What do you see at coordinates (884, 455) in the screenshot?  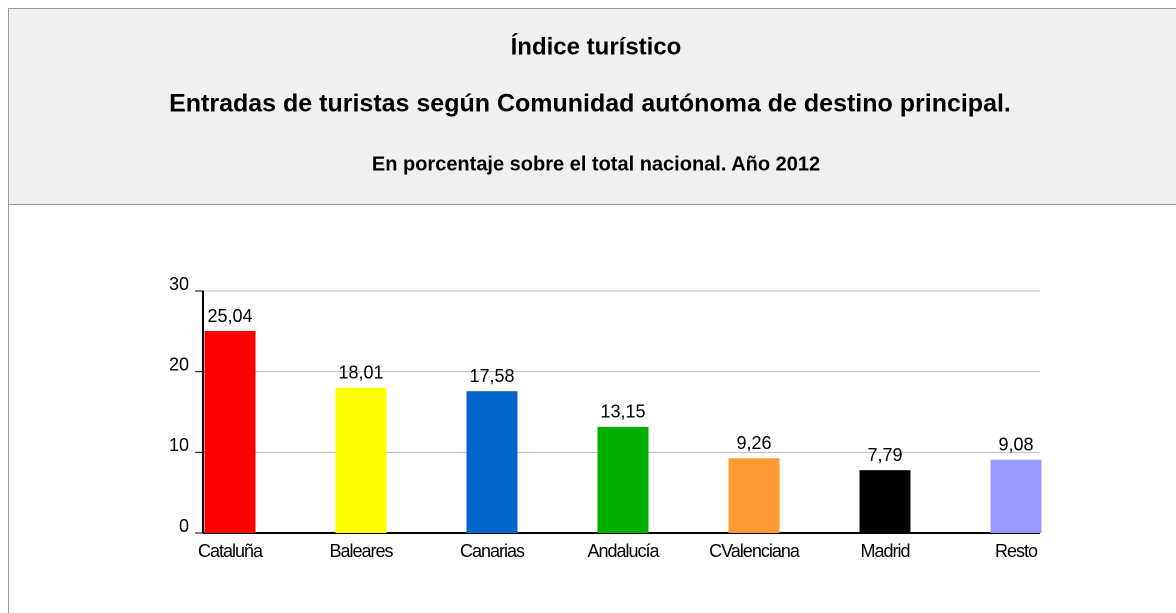 I see `value-label: 7,79` at bounding box center [884, 455].